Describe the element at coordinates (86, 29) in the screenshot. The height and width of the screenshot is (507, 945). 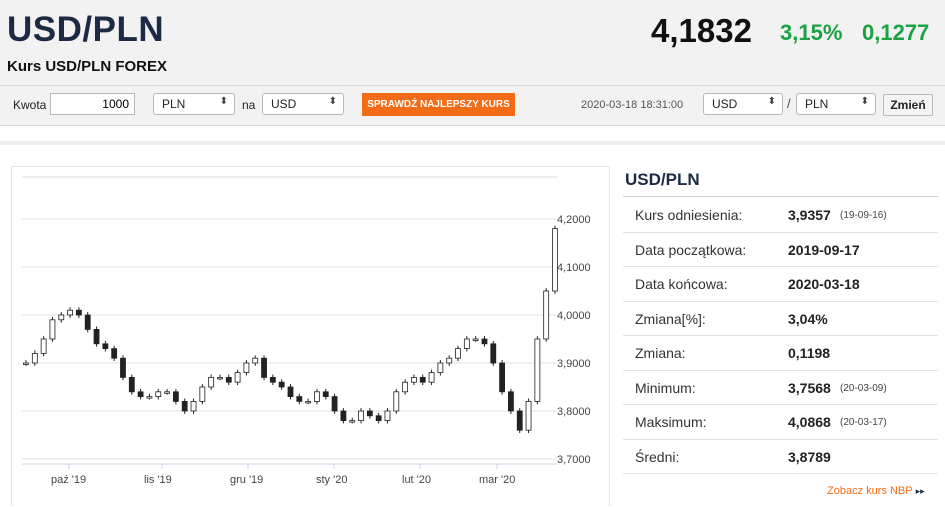
I see `pair-title: USD/PLN` at that location.